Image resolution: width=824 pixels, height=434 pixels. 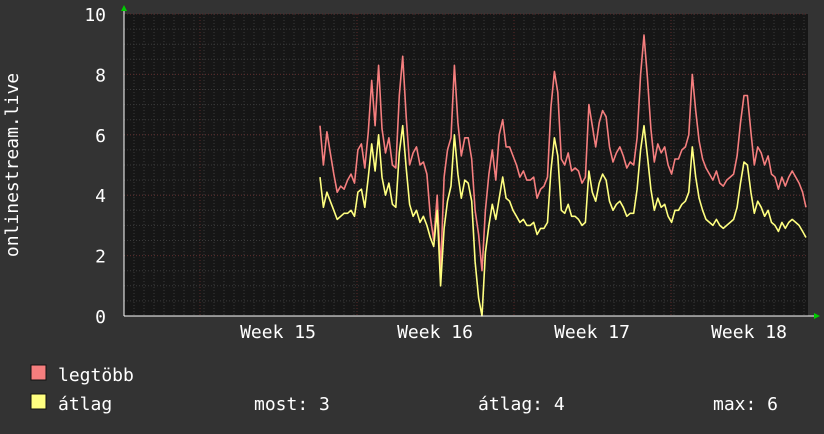 I want to click on y-axis-arrow, so click(x=124, y=8).